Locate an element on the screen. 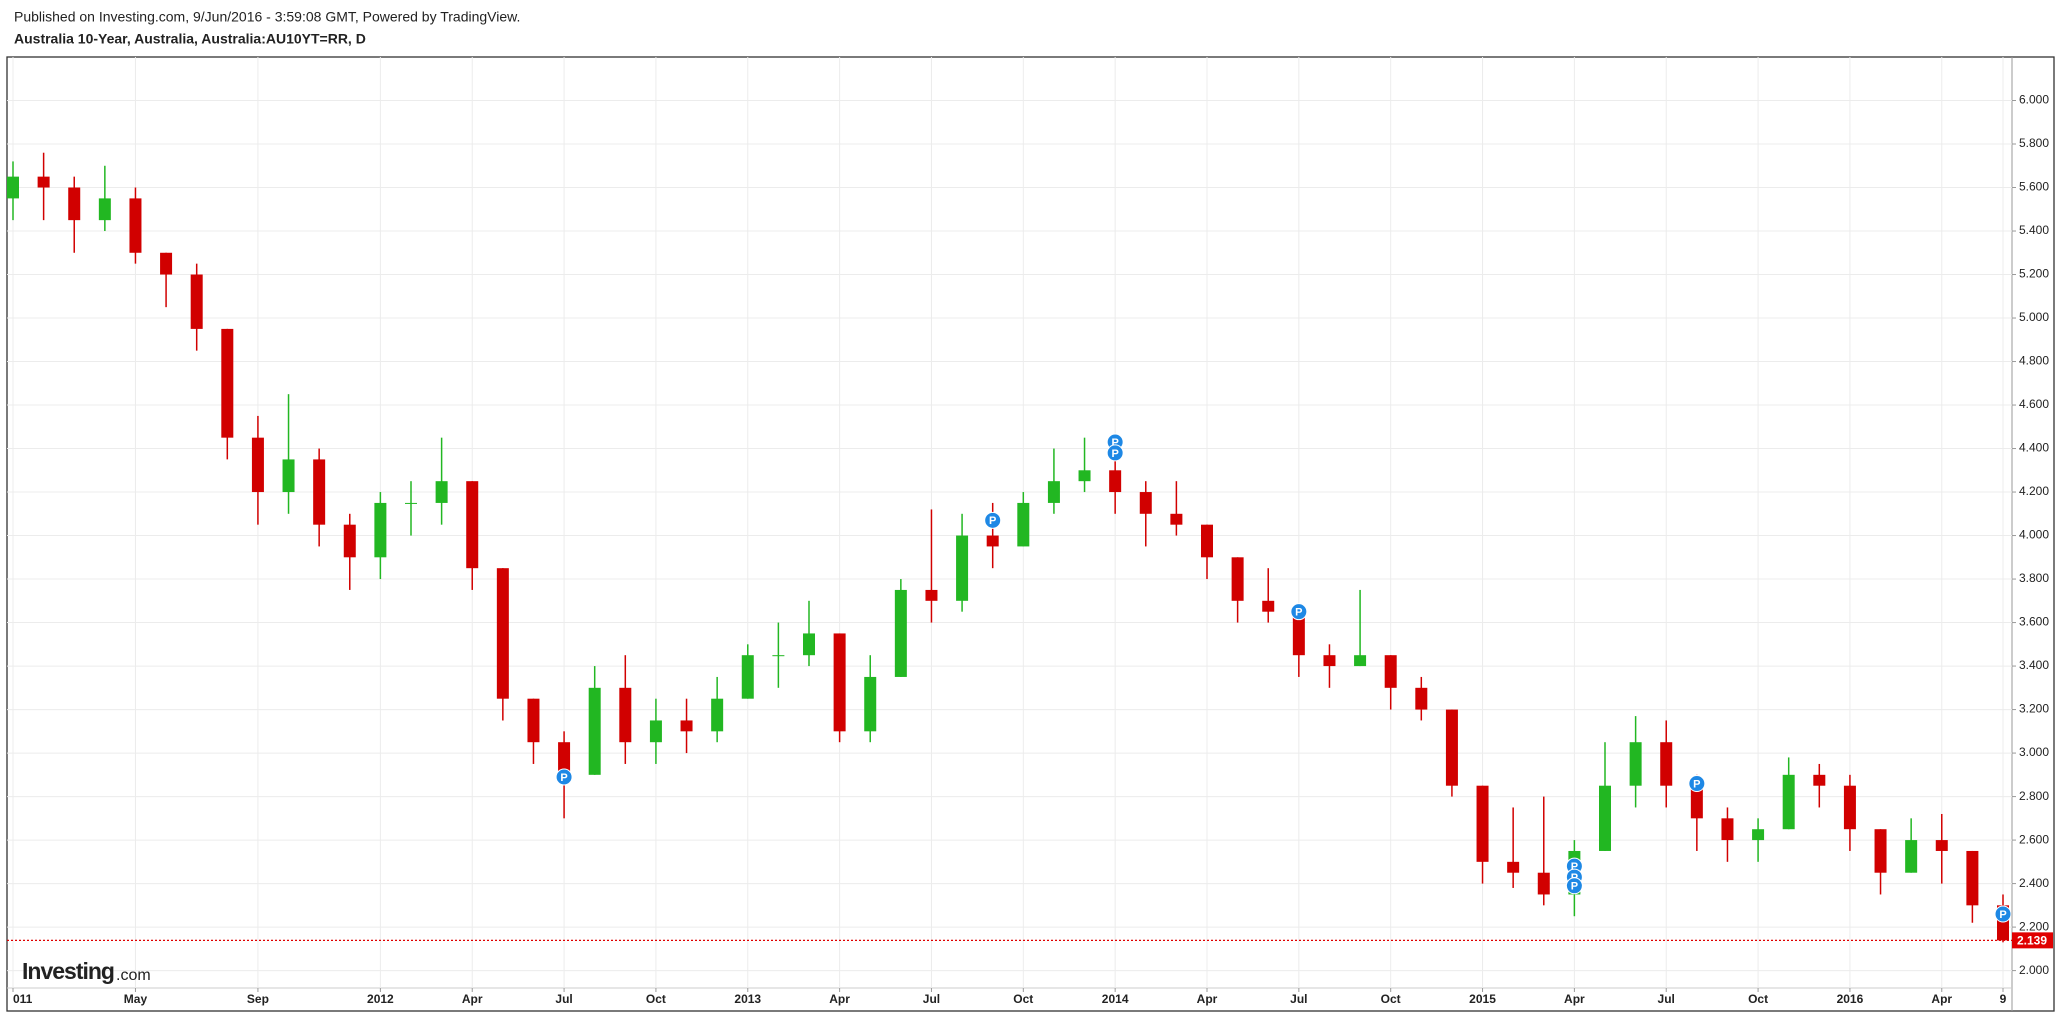 This screenshot has width=2061, height=1014. y-tick-label: 4.000 is located at coordinates (2034, 535).